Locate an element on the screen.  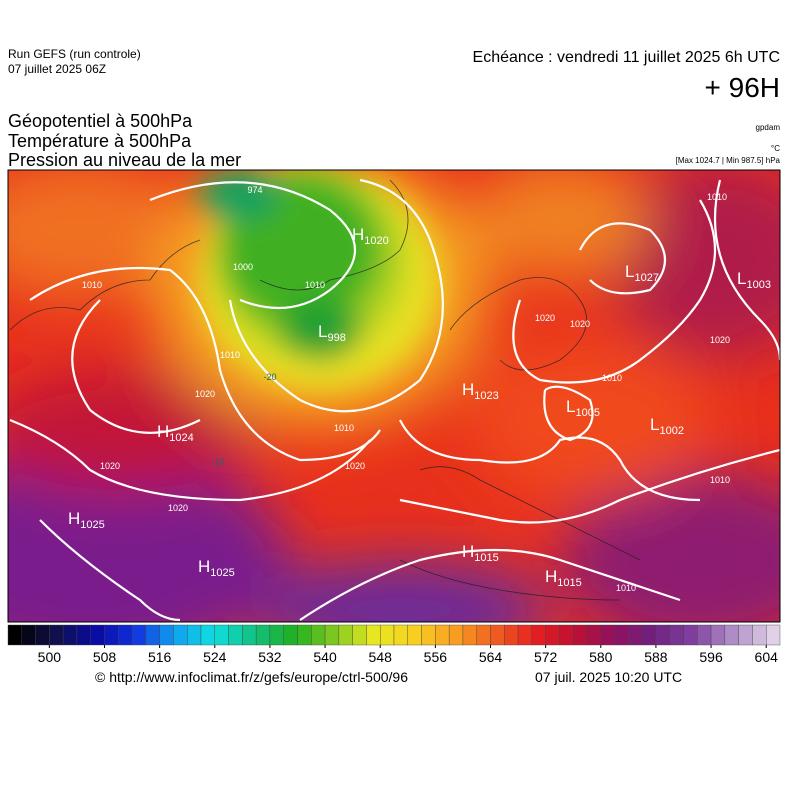
colorbar-tick-label: 540 is located at coordinates (325, 657).